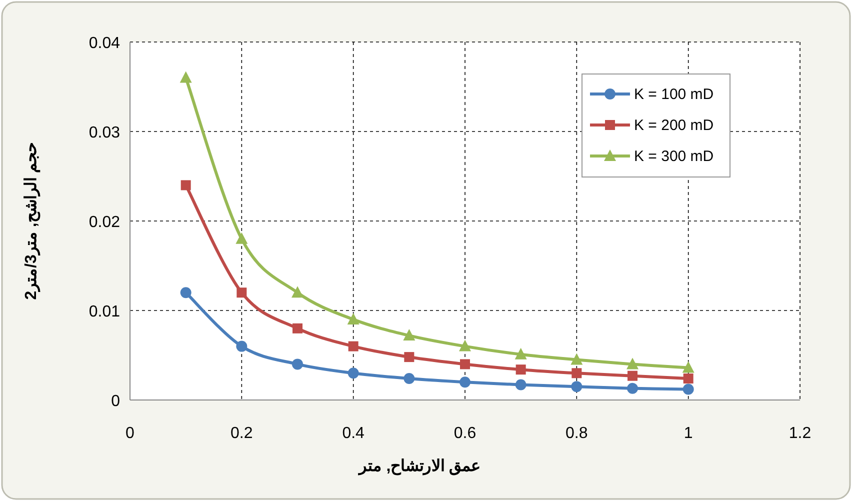 The image size is (852, 501). What do you see at coordinates (241, 433) in the screenshot?
I see `x-tick-label: 0.2` at bounding box center [241, 433].